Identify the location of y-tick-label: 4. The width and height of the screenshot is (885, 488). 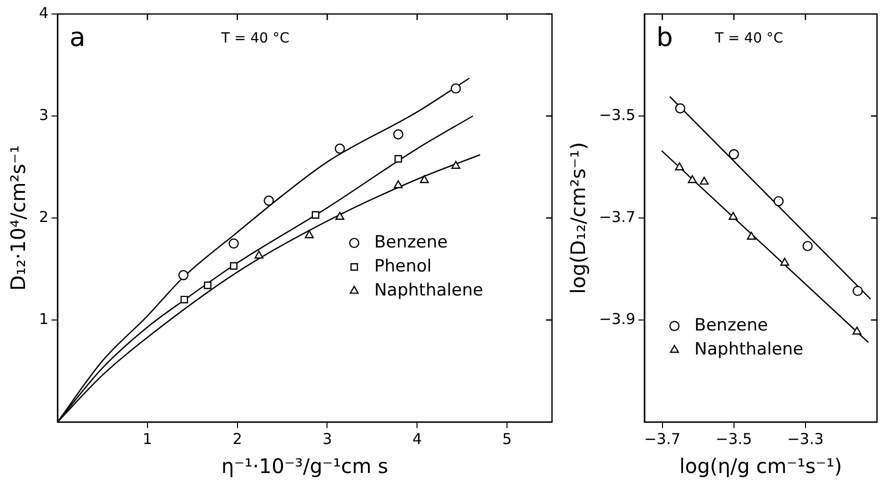
(43, 13).